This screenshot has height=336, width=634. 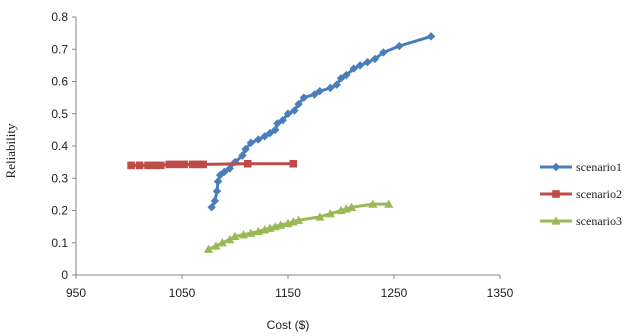 I want to click on x-tick-label: 1350, so click(x=500, y=293).